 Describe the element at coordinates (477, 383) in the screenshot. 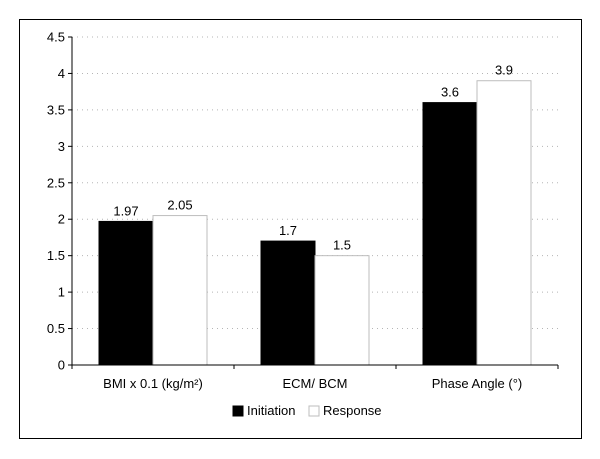

I see `x-tick-label: Phase Angle (°)` at that location.